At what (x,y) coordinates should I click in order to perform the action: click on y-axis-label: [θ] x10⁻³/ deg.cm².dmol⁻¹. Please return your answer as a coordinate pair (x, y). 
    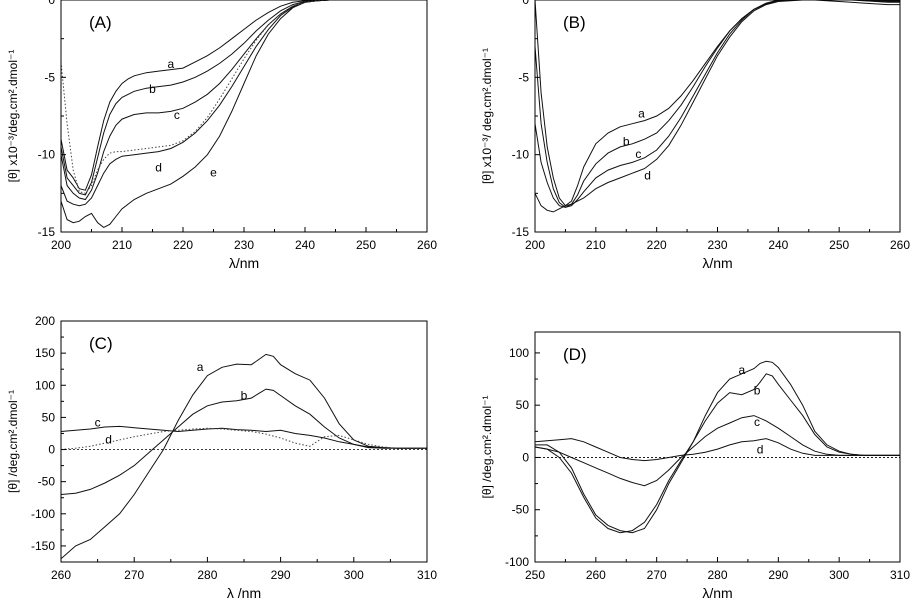
    Looking at the image, I should click on (487, 116).